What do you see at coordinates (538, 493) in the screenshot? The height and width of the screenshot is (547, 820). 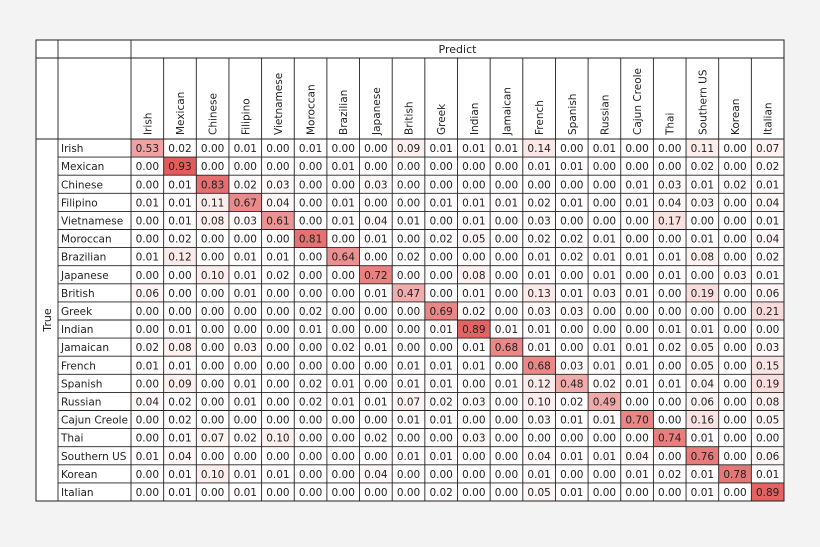 I see `cell-value-label: 0.05` at bounding box center [538, 493].